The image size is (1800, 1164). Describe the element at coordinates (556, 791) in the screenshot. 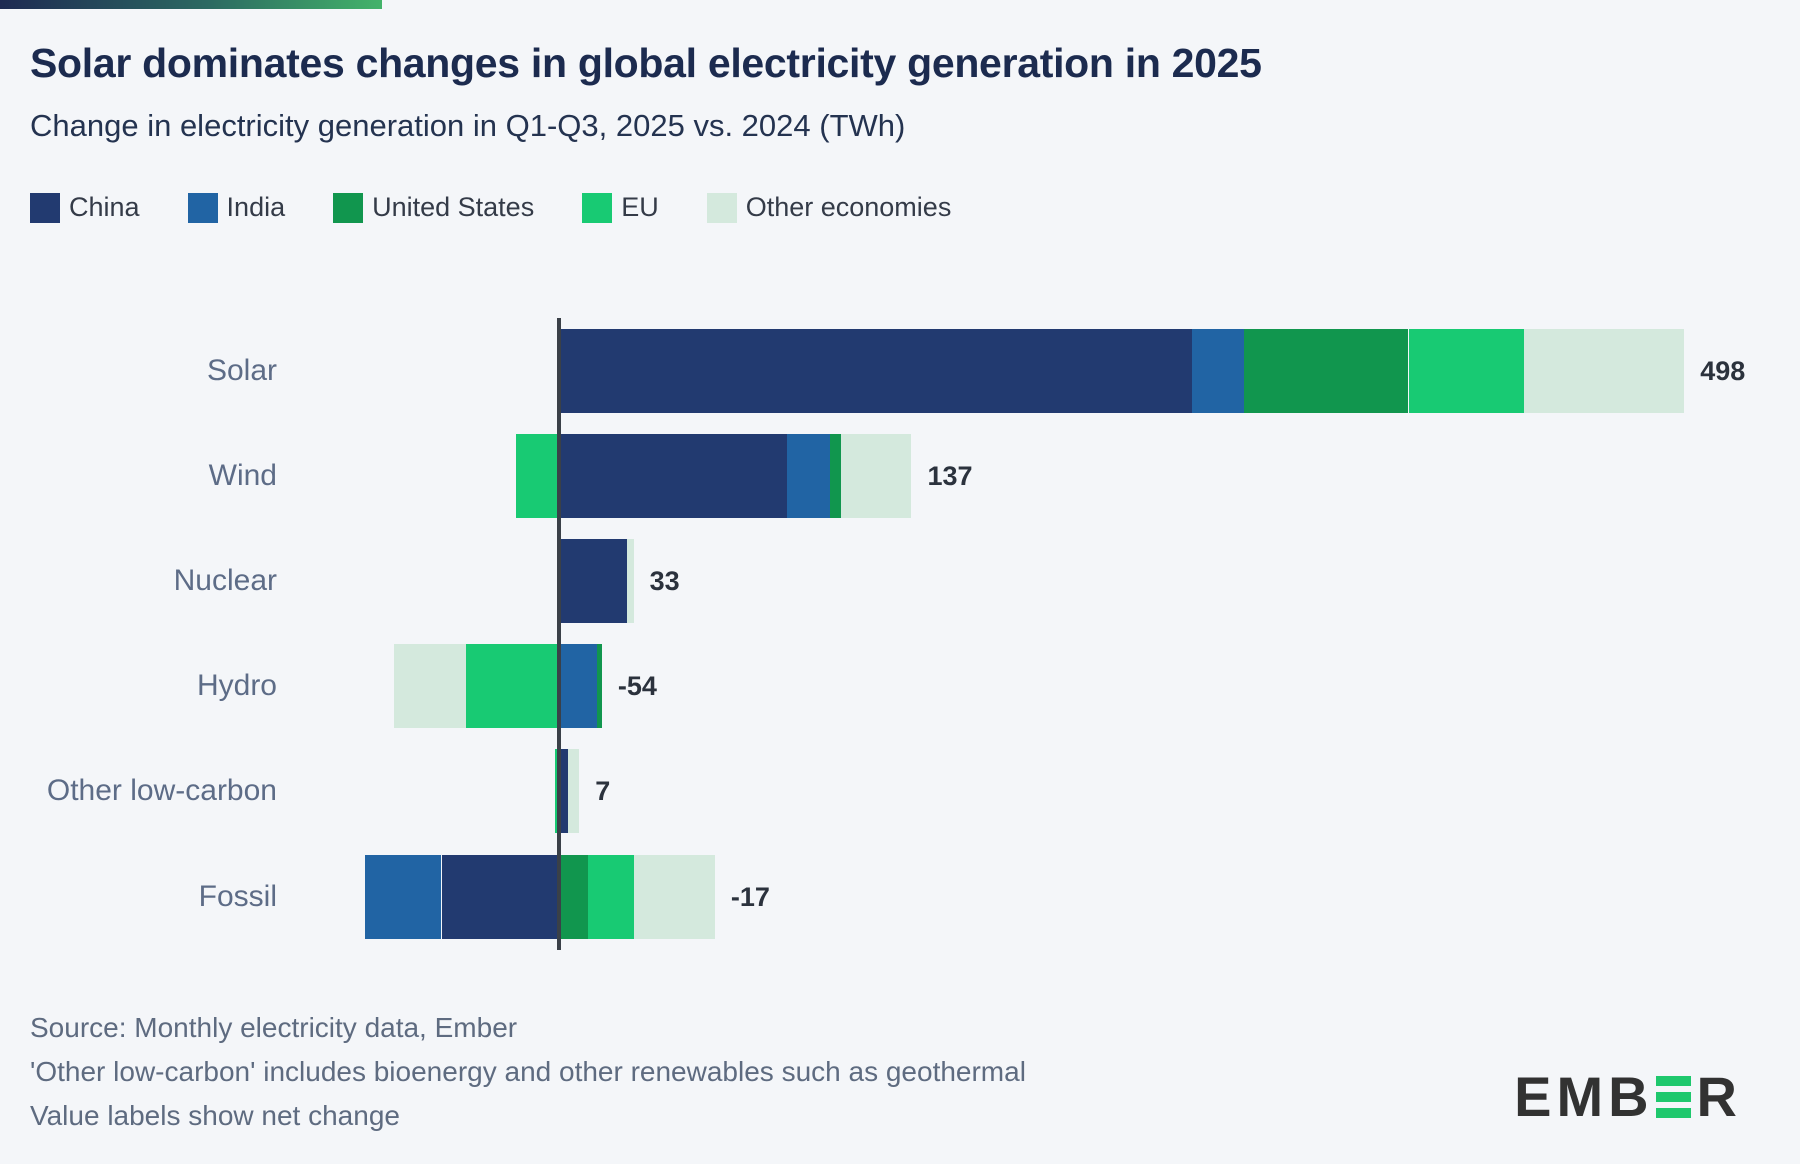

I see `bar-segment-other-low-carbon-eu` at that location.